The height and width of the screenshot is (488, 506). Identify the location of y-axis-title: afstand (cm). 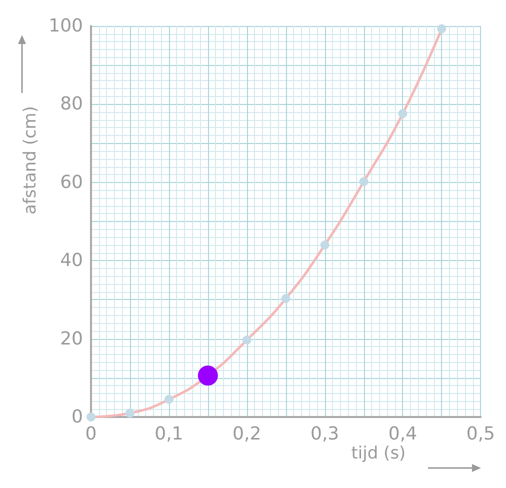
(30, 160).